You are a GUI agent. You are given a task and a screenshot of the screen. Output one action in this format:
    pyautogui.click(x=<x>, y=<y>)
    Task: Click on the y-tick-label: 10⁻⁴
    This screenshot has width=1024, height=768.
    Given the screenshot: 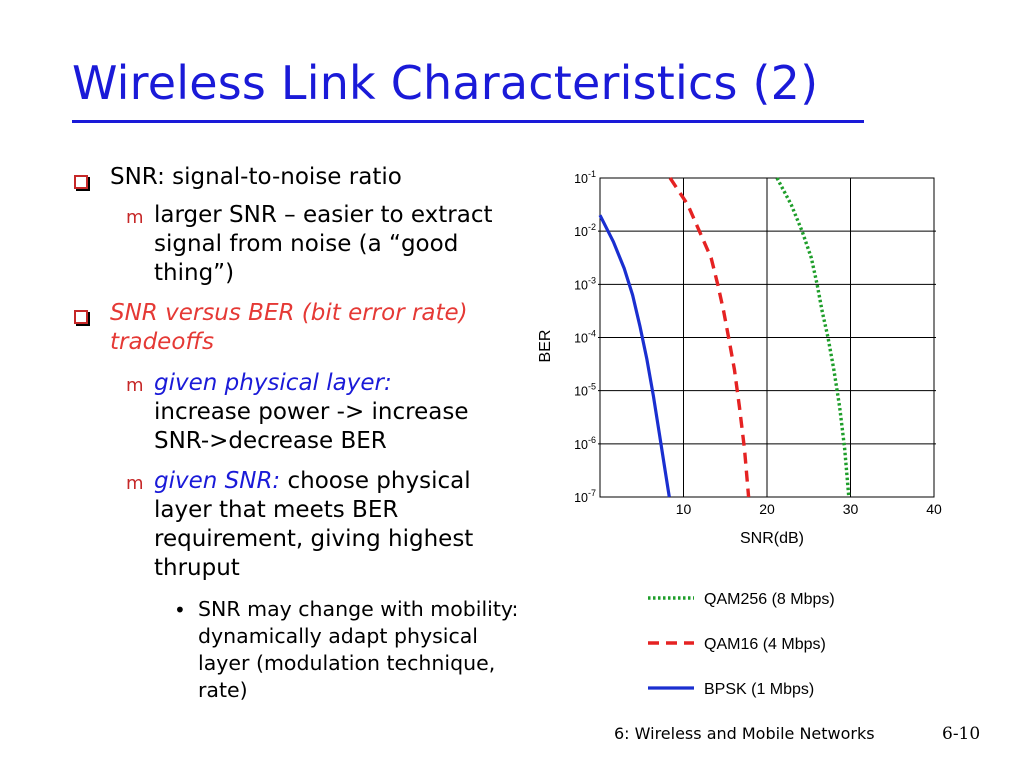 What is the action you would take?
    pyautogui.click(x=585, y=337)
    